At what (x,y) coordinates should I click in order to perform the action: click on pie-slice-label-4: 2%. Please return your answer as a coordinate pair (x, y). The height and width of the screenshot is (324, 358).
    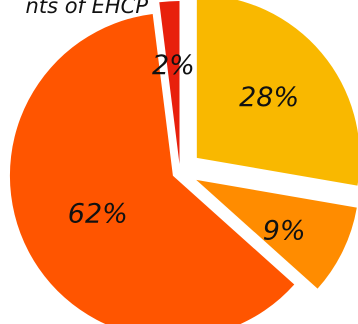
    Looking at the image, I should click on (173, 65).